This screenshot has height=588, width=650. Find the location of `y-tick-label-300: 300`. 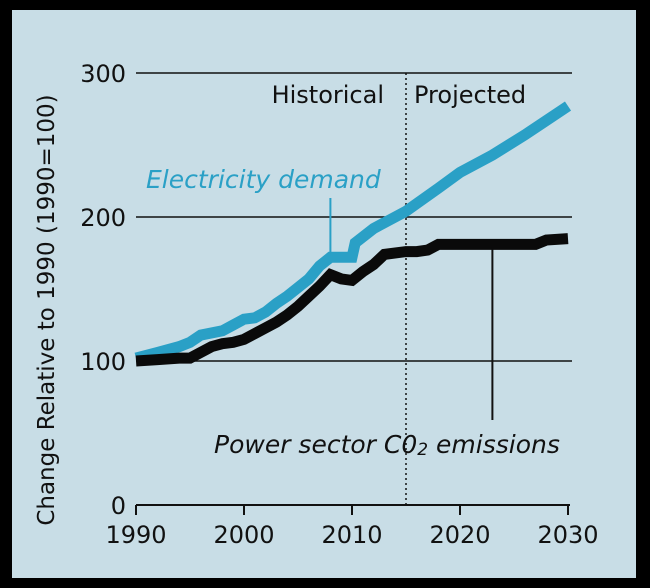

y-tick-label-300: 300 is located at coordinates (103, 74).